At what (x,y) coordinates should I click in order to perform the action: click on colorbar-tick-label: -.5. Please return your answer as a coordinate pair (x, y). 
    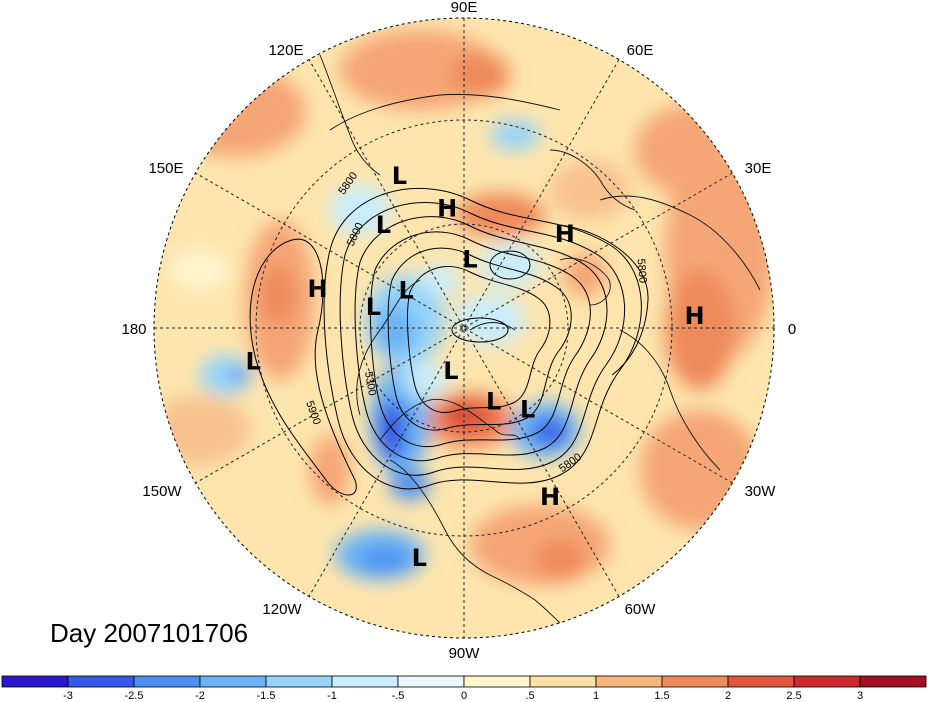
    Looking at the image, I should click on (398, 696).